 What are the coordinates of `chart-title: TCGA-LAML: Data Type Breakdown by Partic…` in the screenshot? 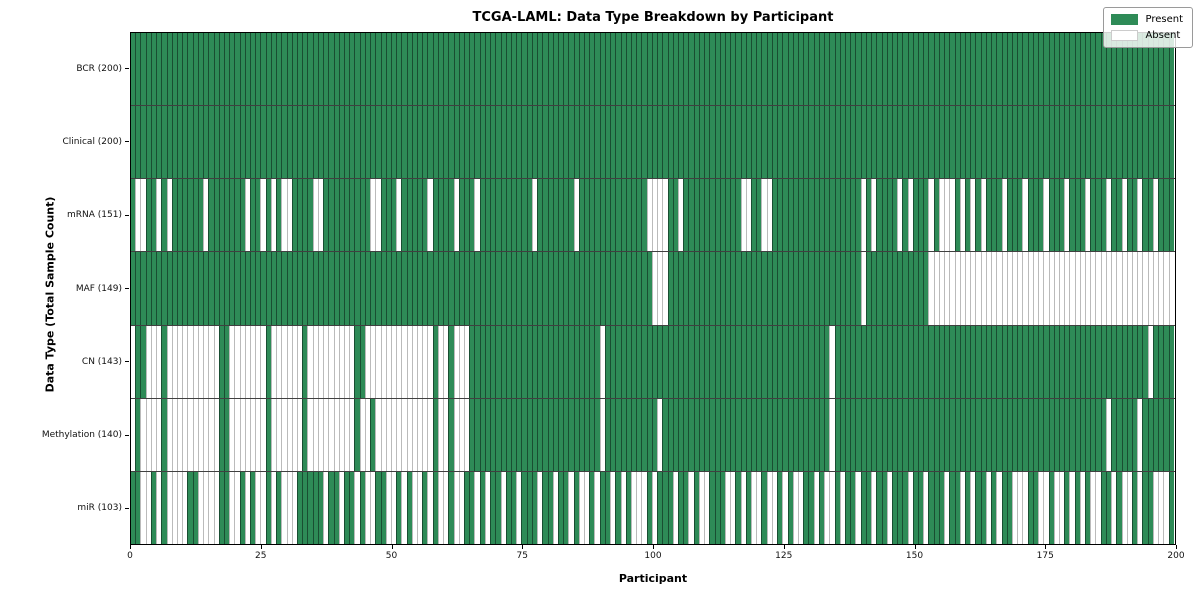 It's located at (653, 17).